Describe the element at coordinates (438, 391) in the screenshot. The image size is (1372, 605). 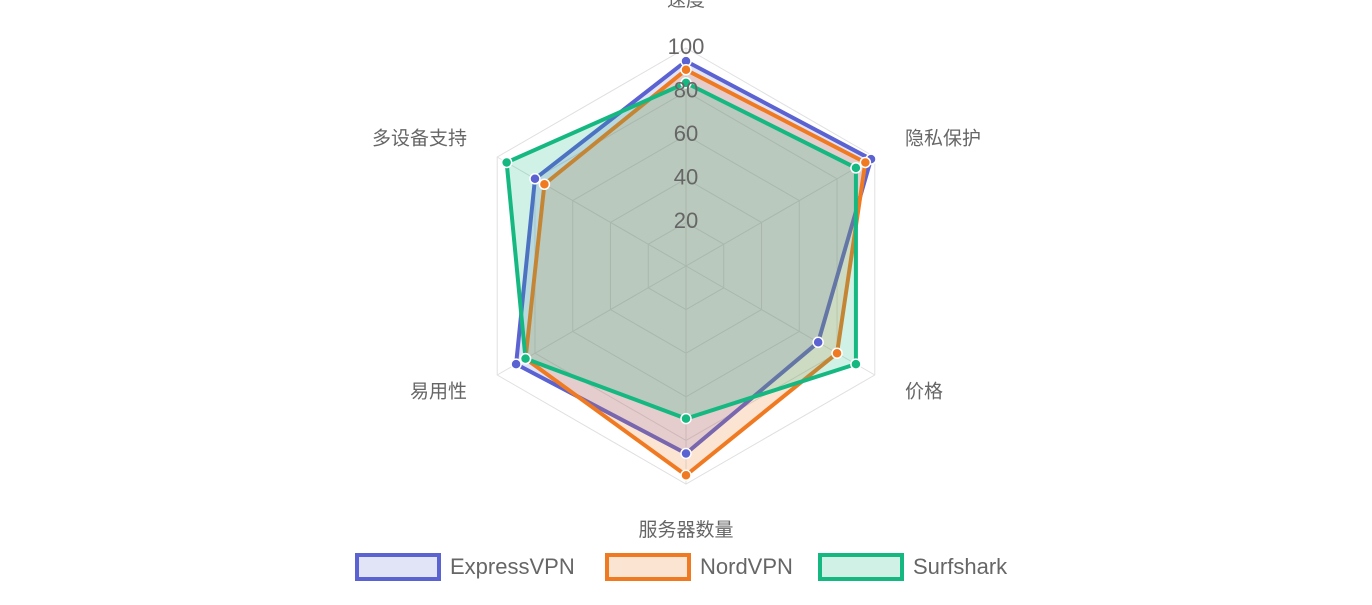
I see `category-label: 易用性` at that location.